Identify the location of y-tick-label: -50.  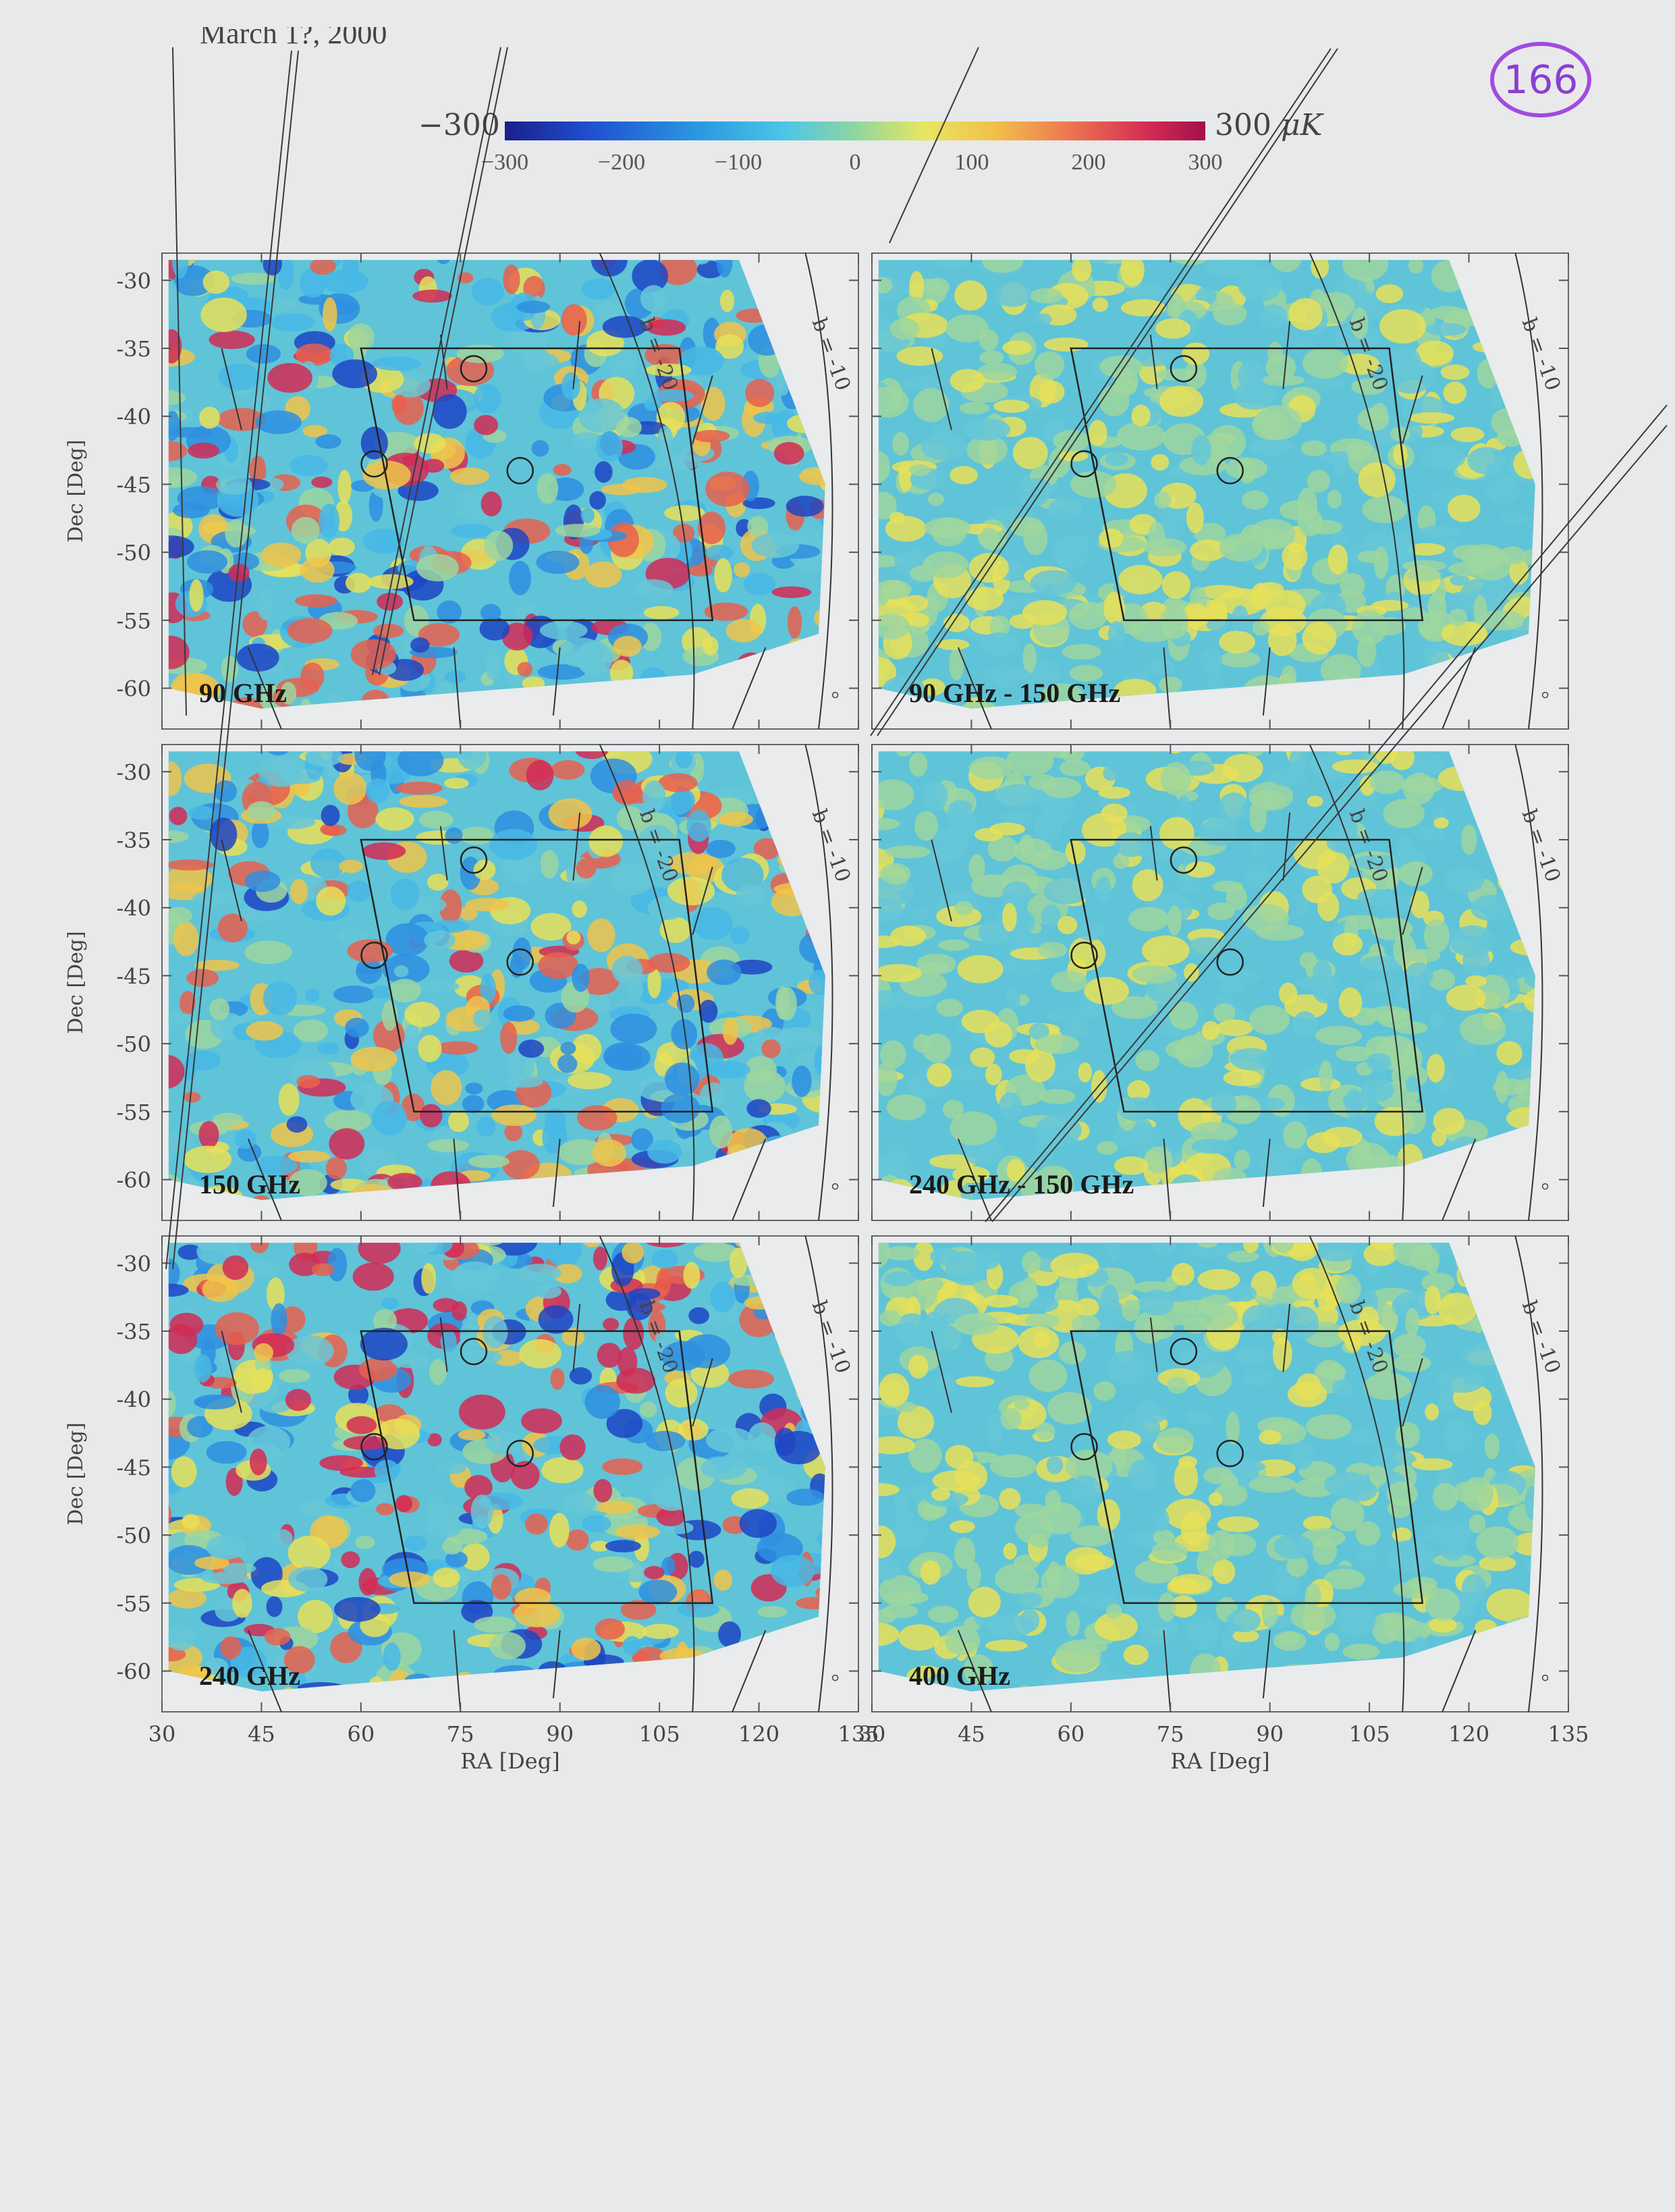
(133, 1536).